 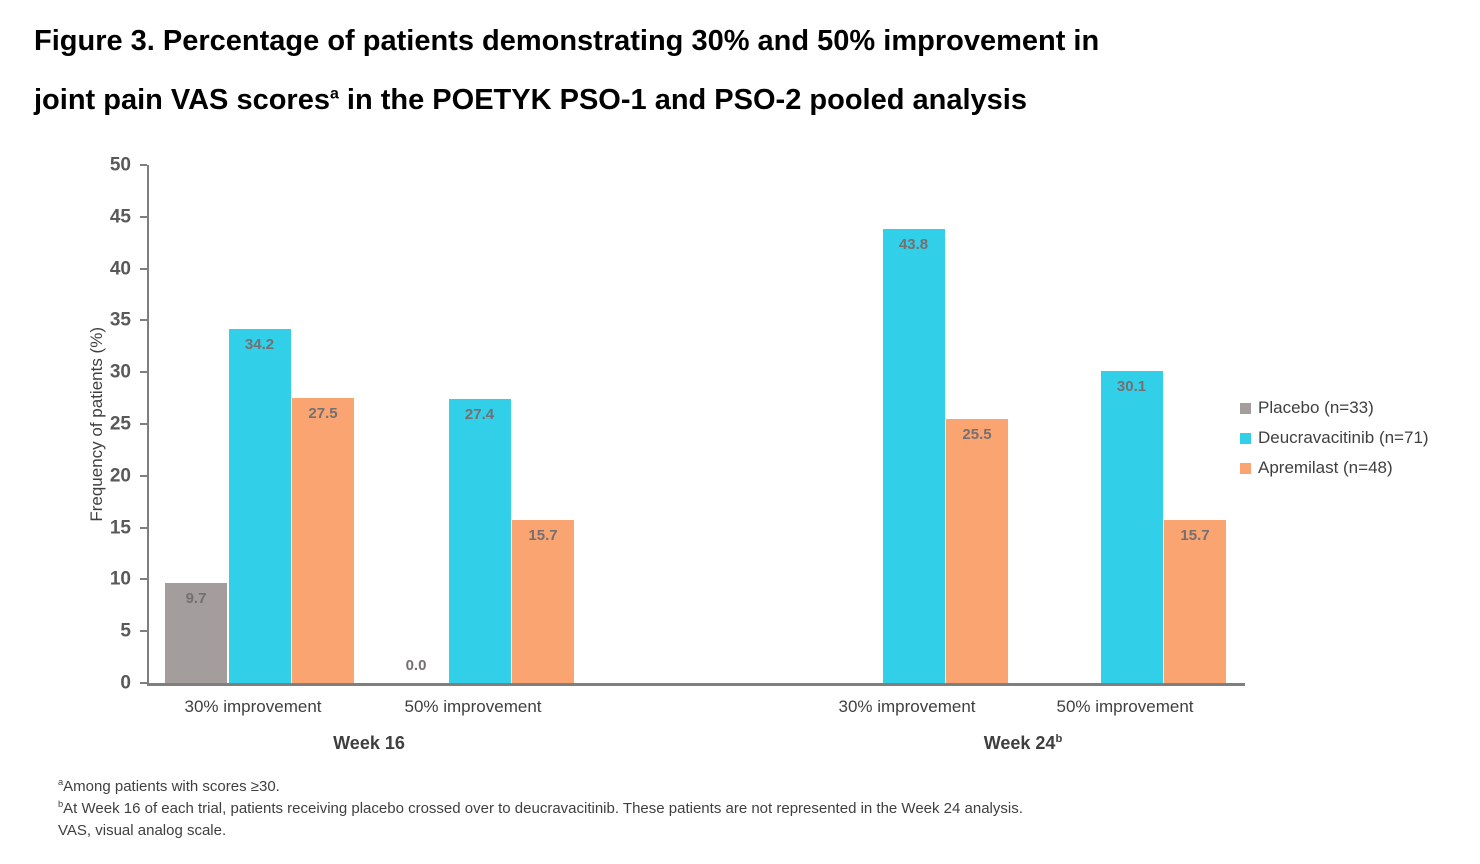 What do you see at coordinates (120, 579) in the screenshot?
I see `y-tick-label: 10` at bounding box center [120, 579].